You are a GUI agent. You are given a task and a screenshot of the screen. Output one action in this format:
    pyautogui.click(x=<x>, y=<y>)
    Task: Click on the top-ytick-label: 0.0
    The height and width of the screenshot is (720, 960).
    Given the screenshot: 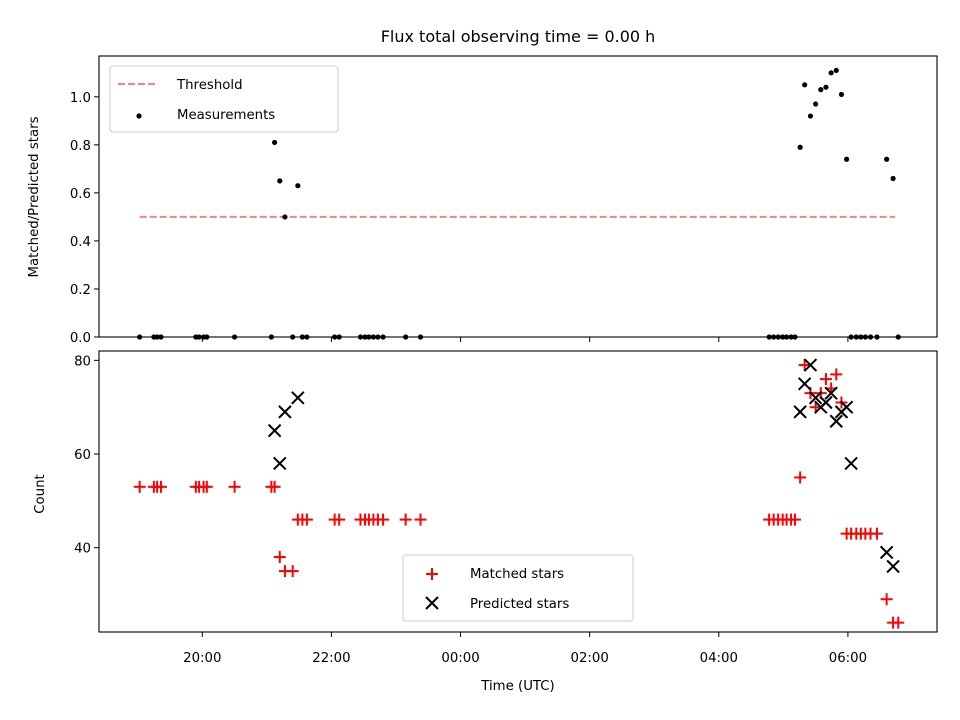 What is the action you would take?
    pyautogui.click(x=80, y=338)
    